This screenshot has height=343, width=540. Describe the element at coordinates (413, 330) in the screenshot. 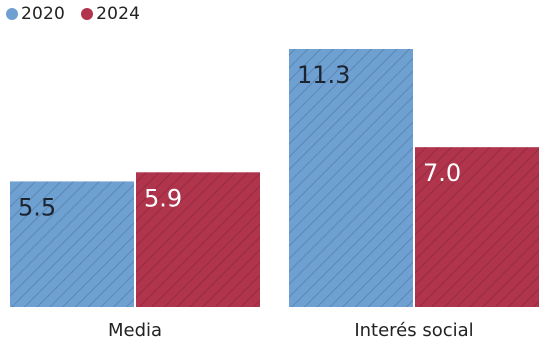

I see `category-label-inter-s-social: Interés social` at that location.